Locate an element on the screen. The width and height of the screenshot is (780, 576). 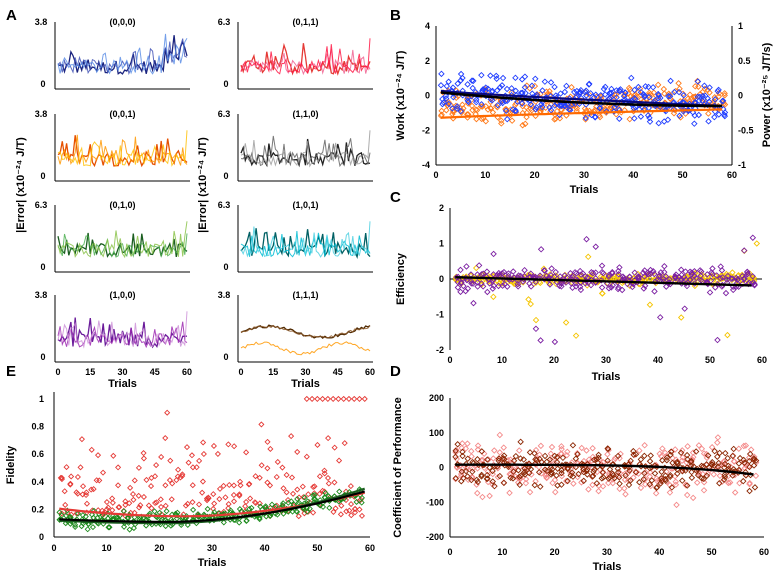
subplot-ymax-label: 3.8 is located at coordinates (41, 22).